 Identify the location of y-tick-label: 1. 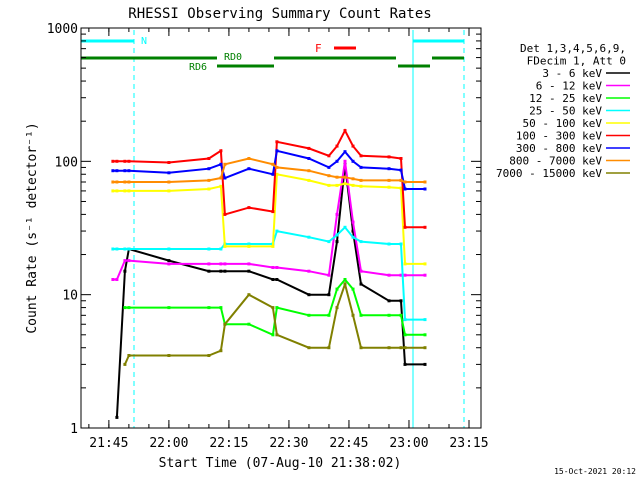
(74, 429).